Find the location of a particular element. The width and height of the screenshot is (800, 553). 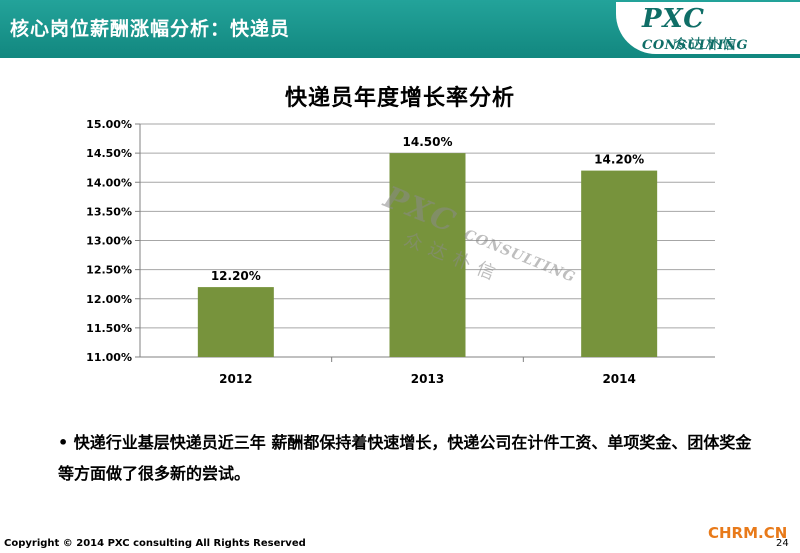

y-tick-label: 14.50% is located at coordinates (109, 153).